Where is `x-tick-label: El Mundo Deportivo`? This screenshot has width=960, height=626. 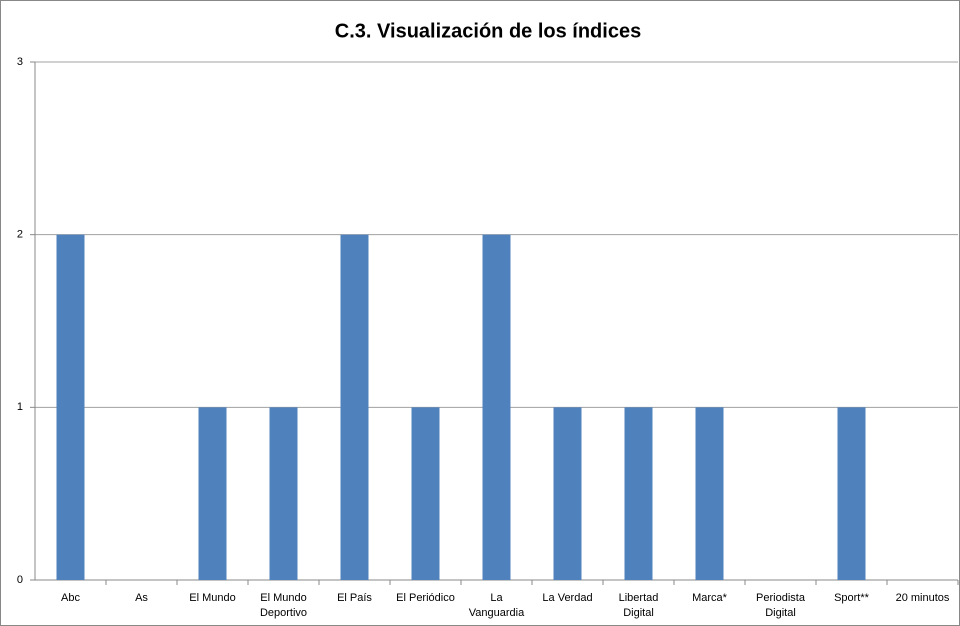 x-tick-label: El Mundo Deportivo is located at coordinates (283, 605).